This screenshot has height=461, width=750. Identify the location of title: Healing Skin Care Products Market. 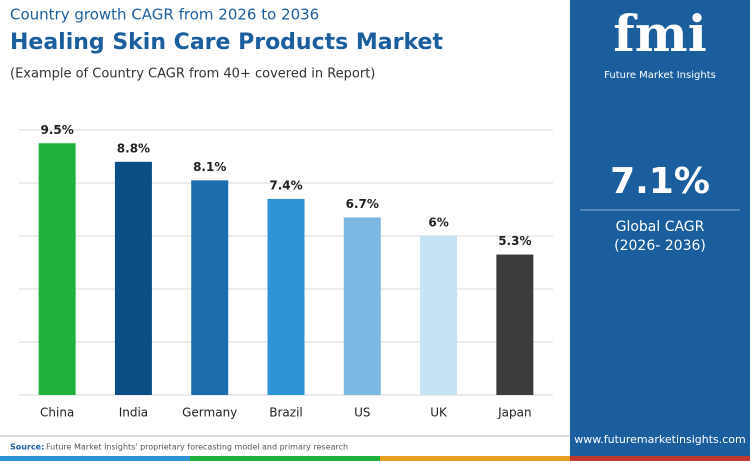
(226, 42).